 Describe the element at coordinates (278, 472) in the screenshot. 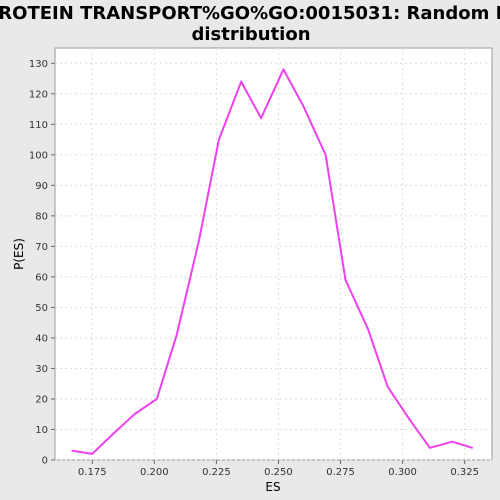

I see `x-tick-label: 0.250` at that location.